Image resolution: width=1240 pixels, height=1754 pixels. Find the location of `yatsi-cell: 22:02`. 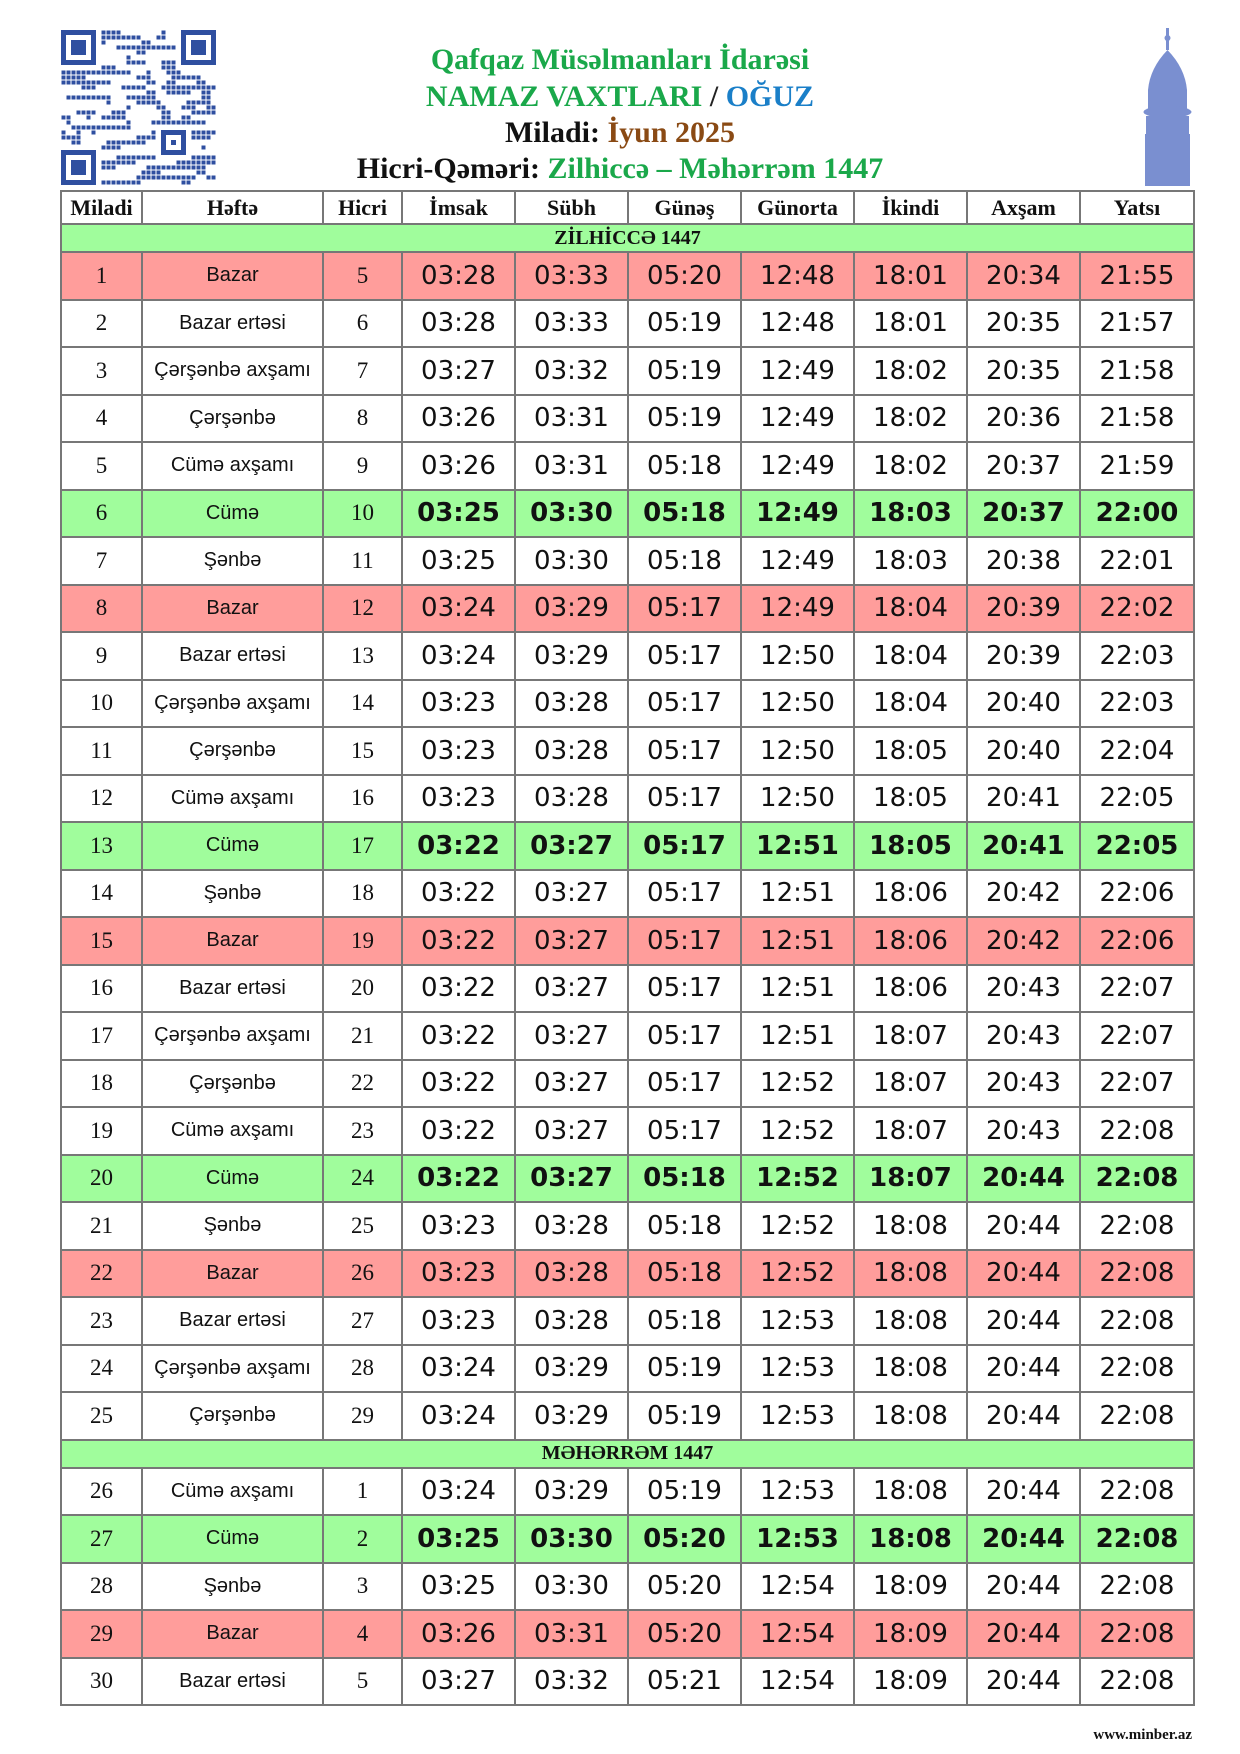

yatsi-cell: 22:02 is located at coordinates (1137, 608).